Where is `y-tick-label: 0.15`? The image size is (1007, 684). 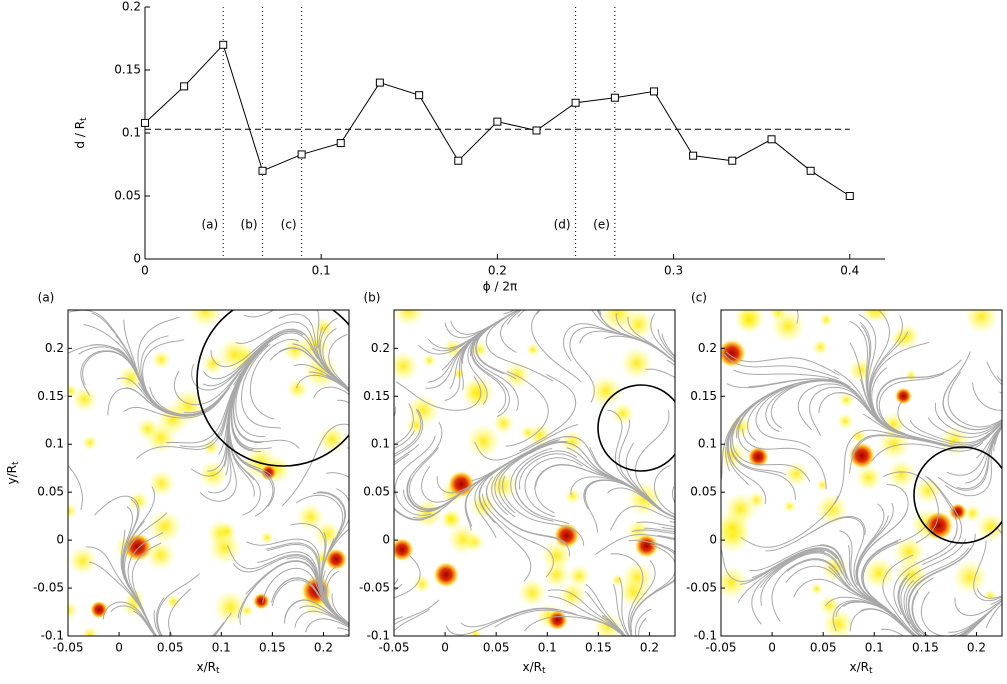
y-tick-label: 0.15 is located at coordinates (50, 396).